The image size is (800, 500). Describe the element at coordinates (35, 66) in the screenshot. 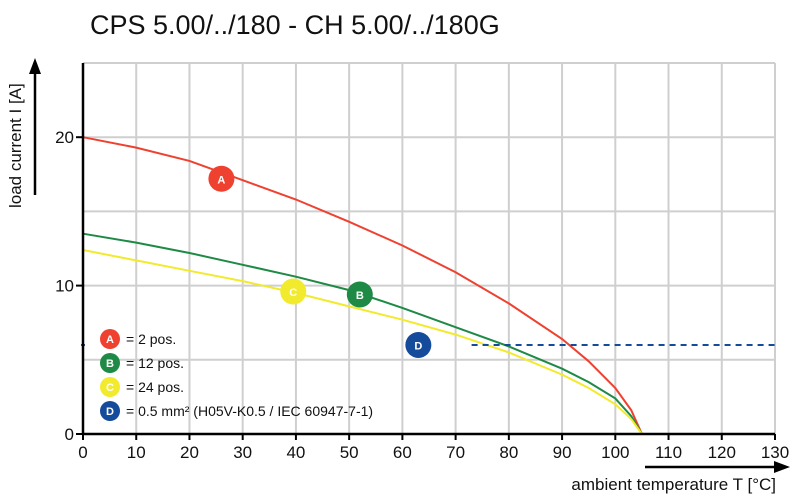

I see `y-axis-arrowhead` at that location.